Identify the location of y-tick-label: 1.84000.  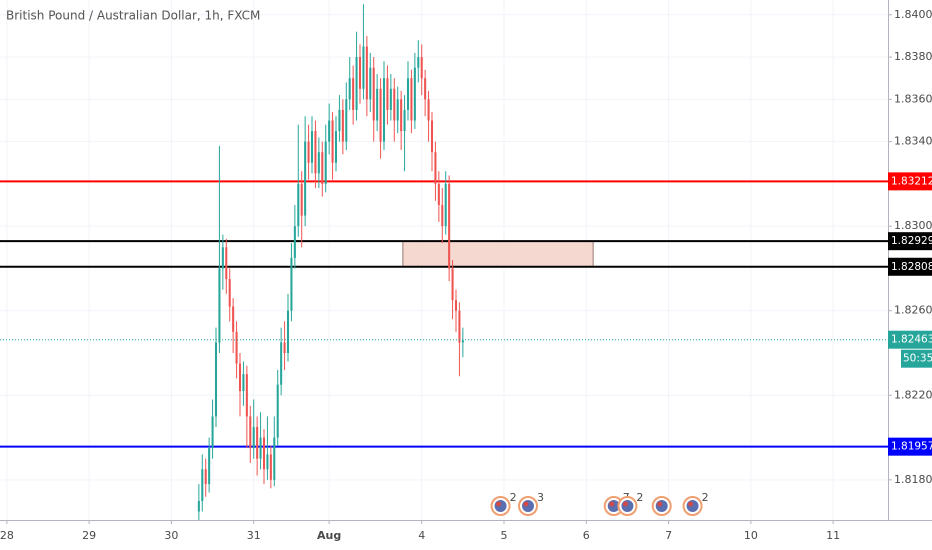
(913, 14).